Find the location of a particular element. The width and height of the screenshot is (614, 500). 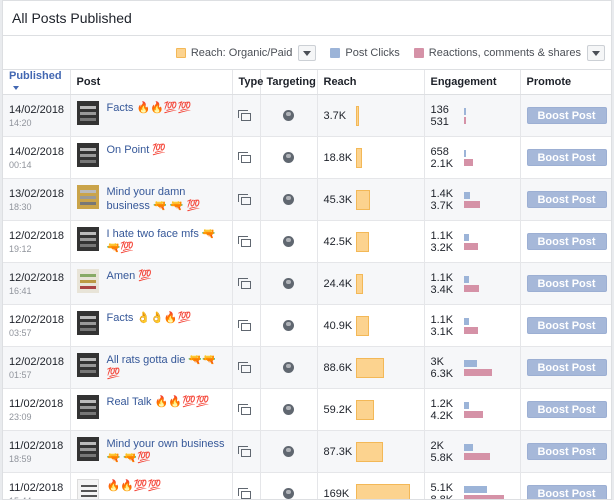

post-clicks-value: 1.4K is located at coordinates (442, 193).